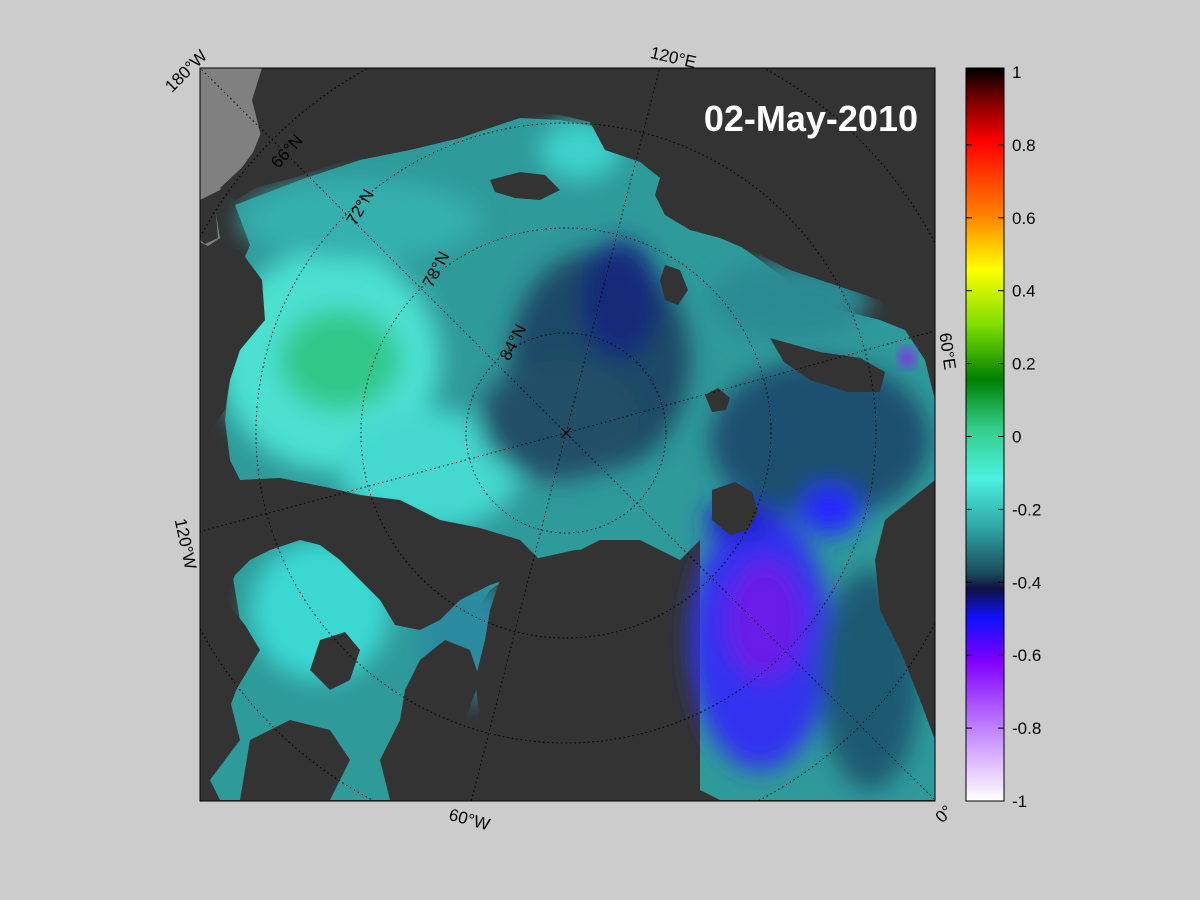 The width and height of the screenshot is (1200, 900). I want to click on colorbar: 1 0.8 0.6 0.4 0.2 0 -0.2 -0.4 -0.6 -0.8 -1, so click(1003, 437).